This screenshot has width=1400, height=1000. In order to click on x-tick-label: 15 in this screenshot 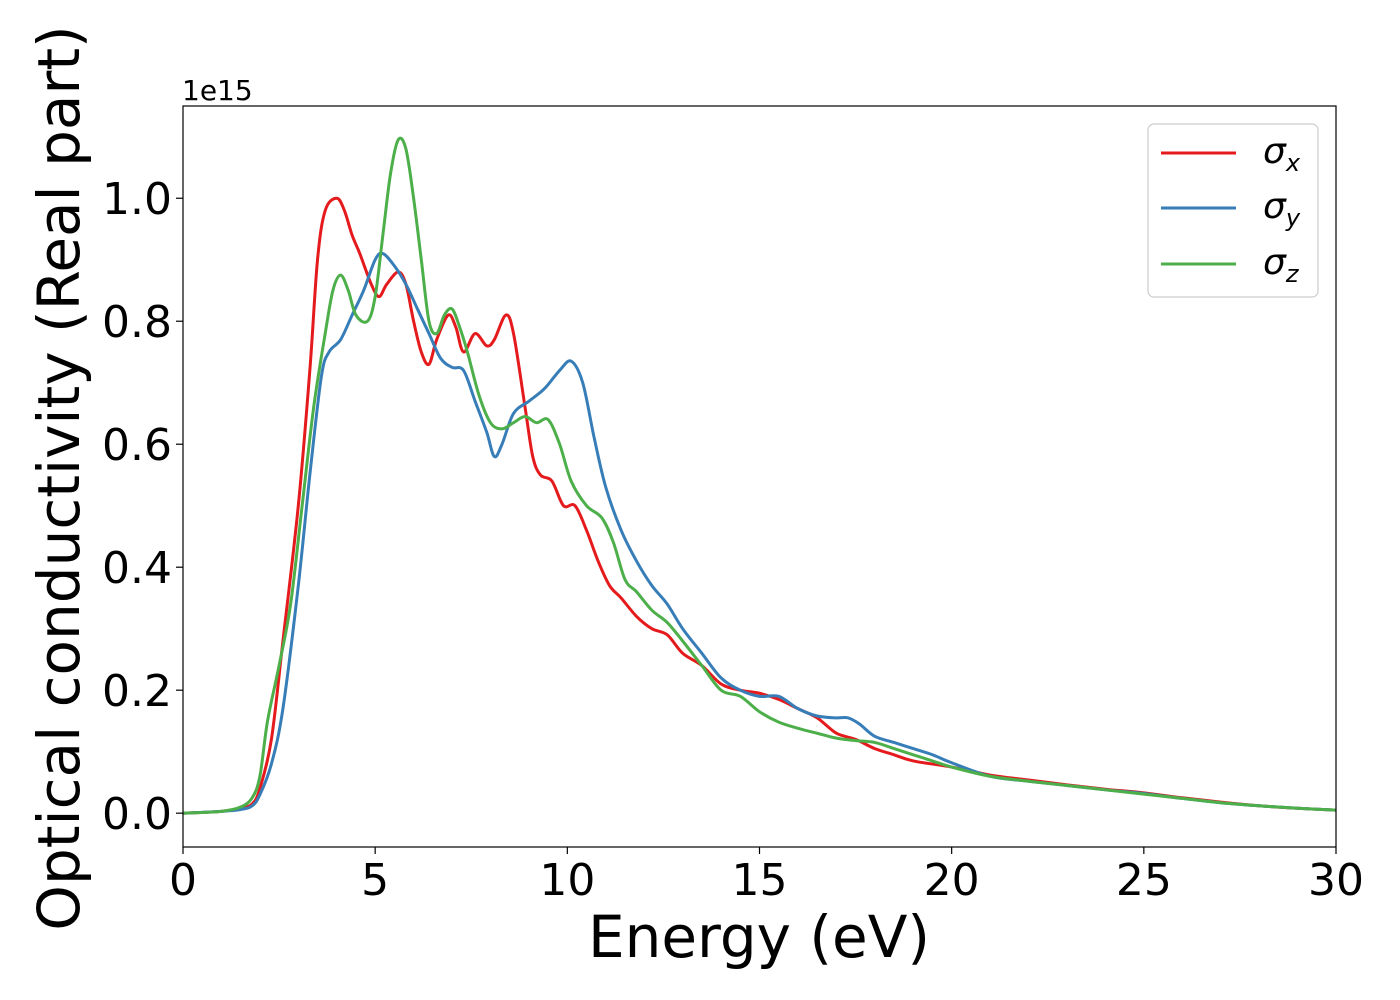, I will do `click(760, 880)`.